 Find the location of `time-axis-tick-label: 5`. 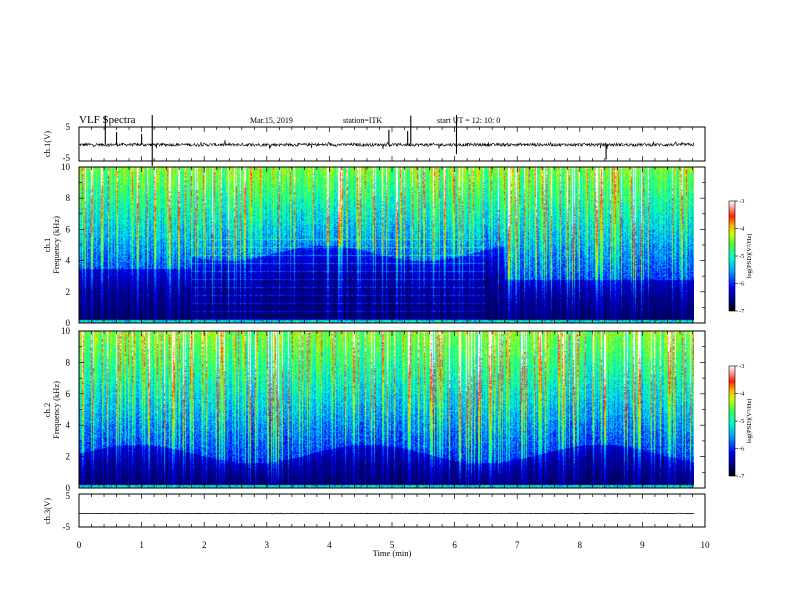

time-axis-tick-label: 5 is located at coordinates (392, 545).